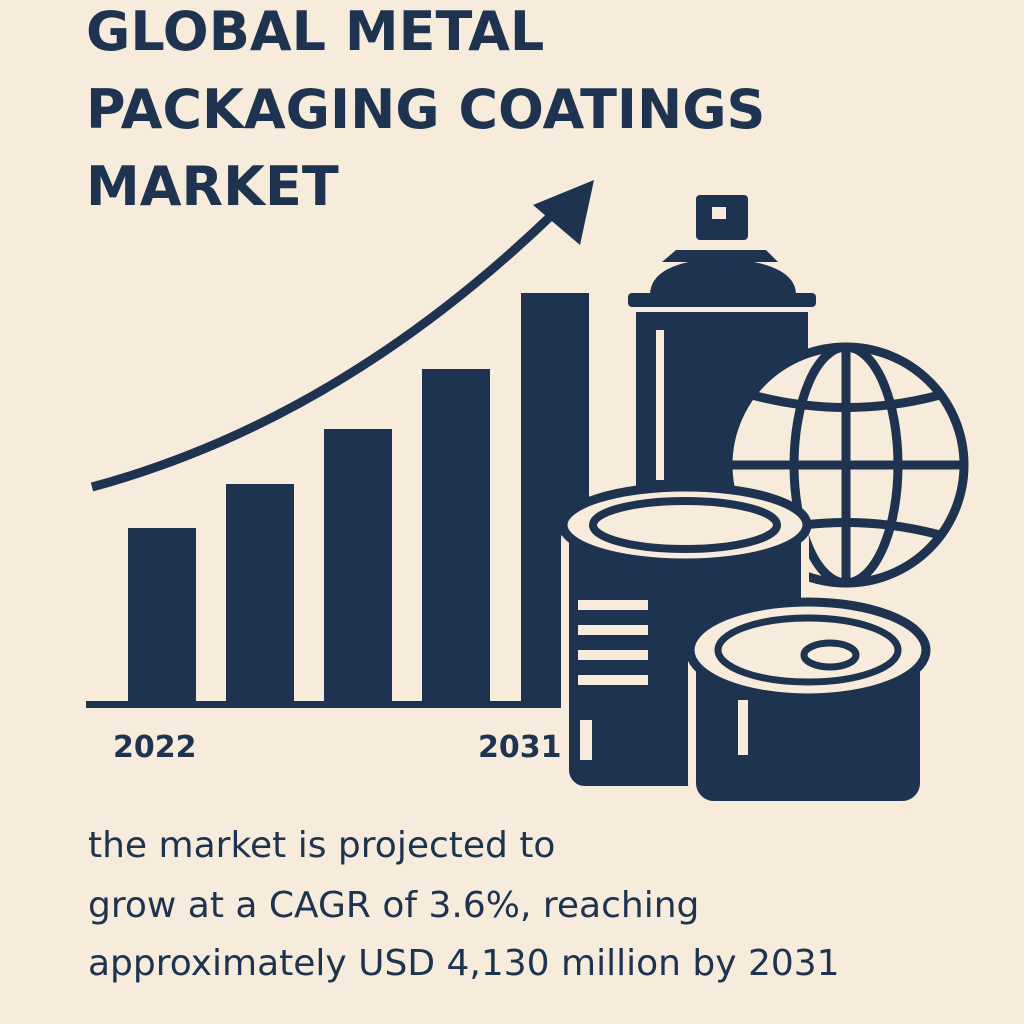 Image resolution: width=1024 pixels, height=1024 pixels. I want to click on body-line: approximately USD 4,130 million by 2031, so click(464, 963).